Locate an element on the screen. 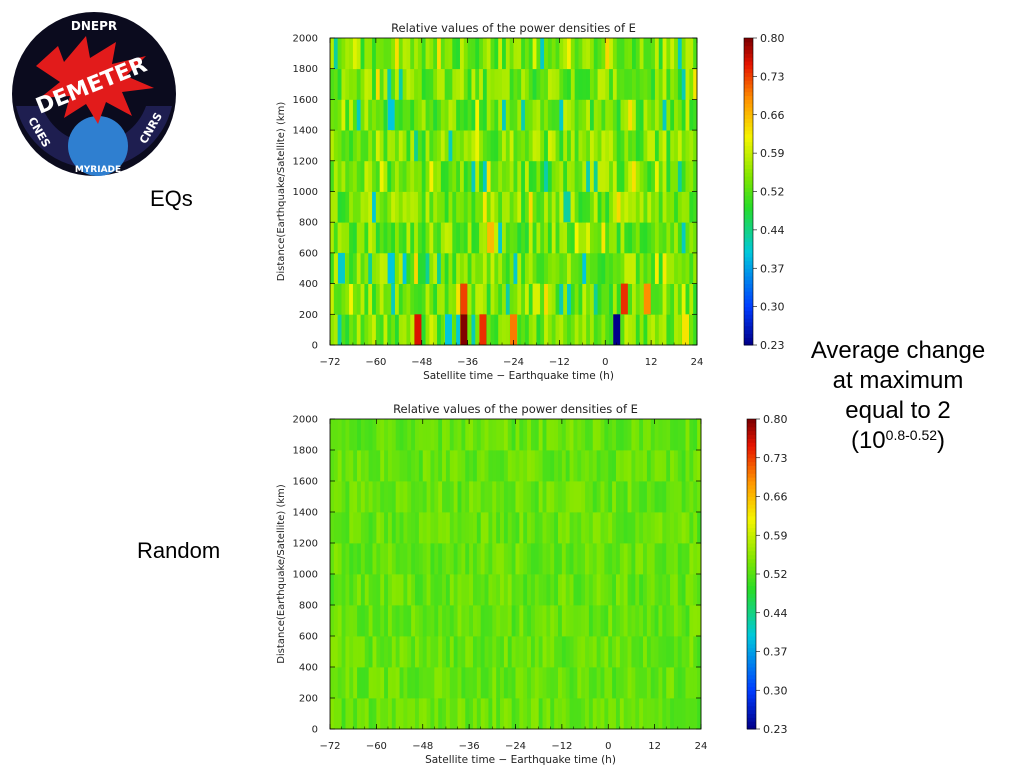  y-tick-label: 1200 is located at coordinates (305, 544).